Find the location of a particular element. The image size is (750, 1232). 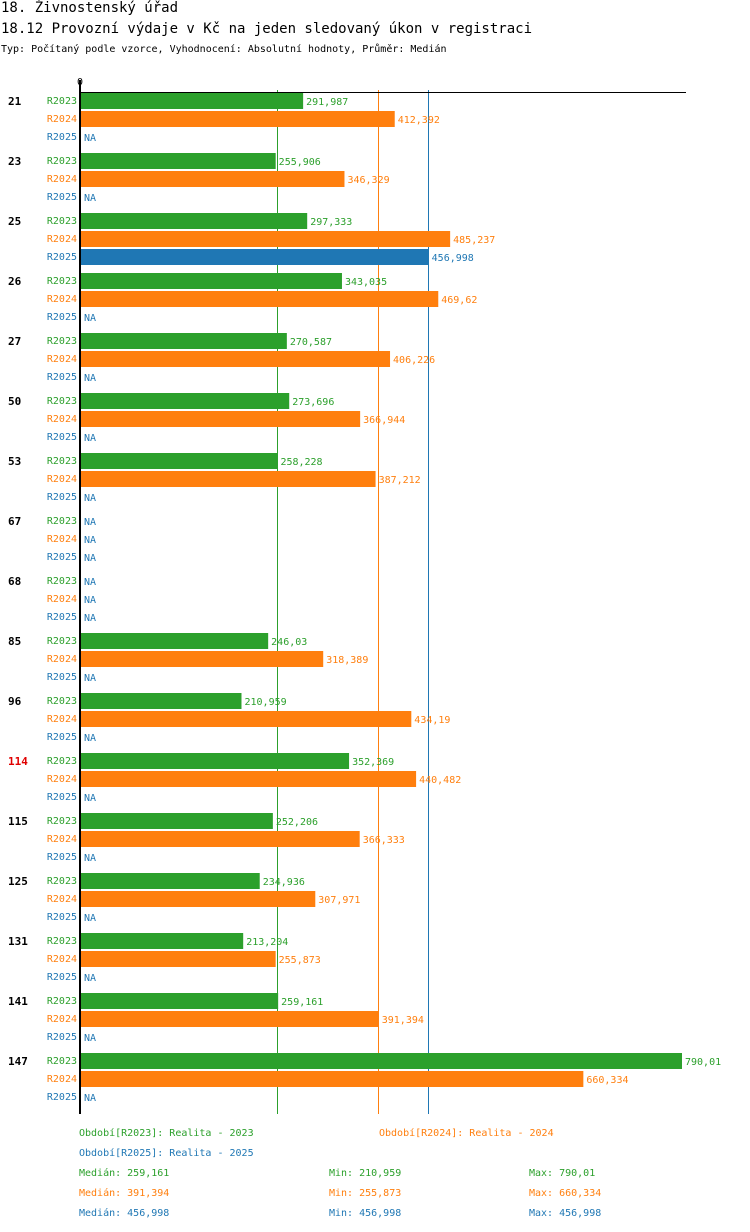

na-label-114-R2025: NA is located at coordinates (90, 798).